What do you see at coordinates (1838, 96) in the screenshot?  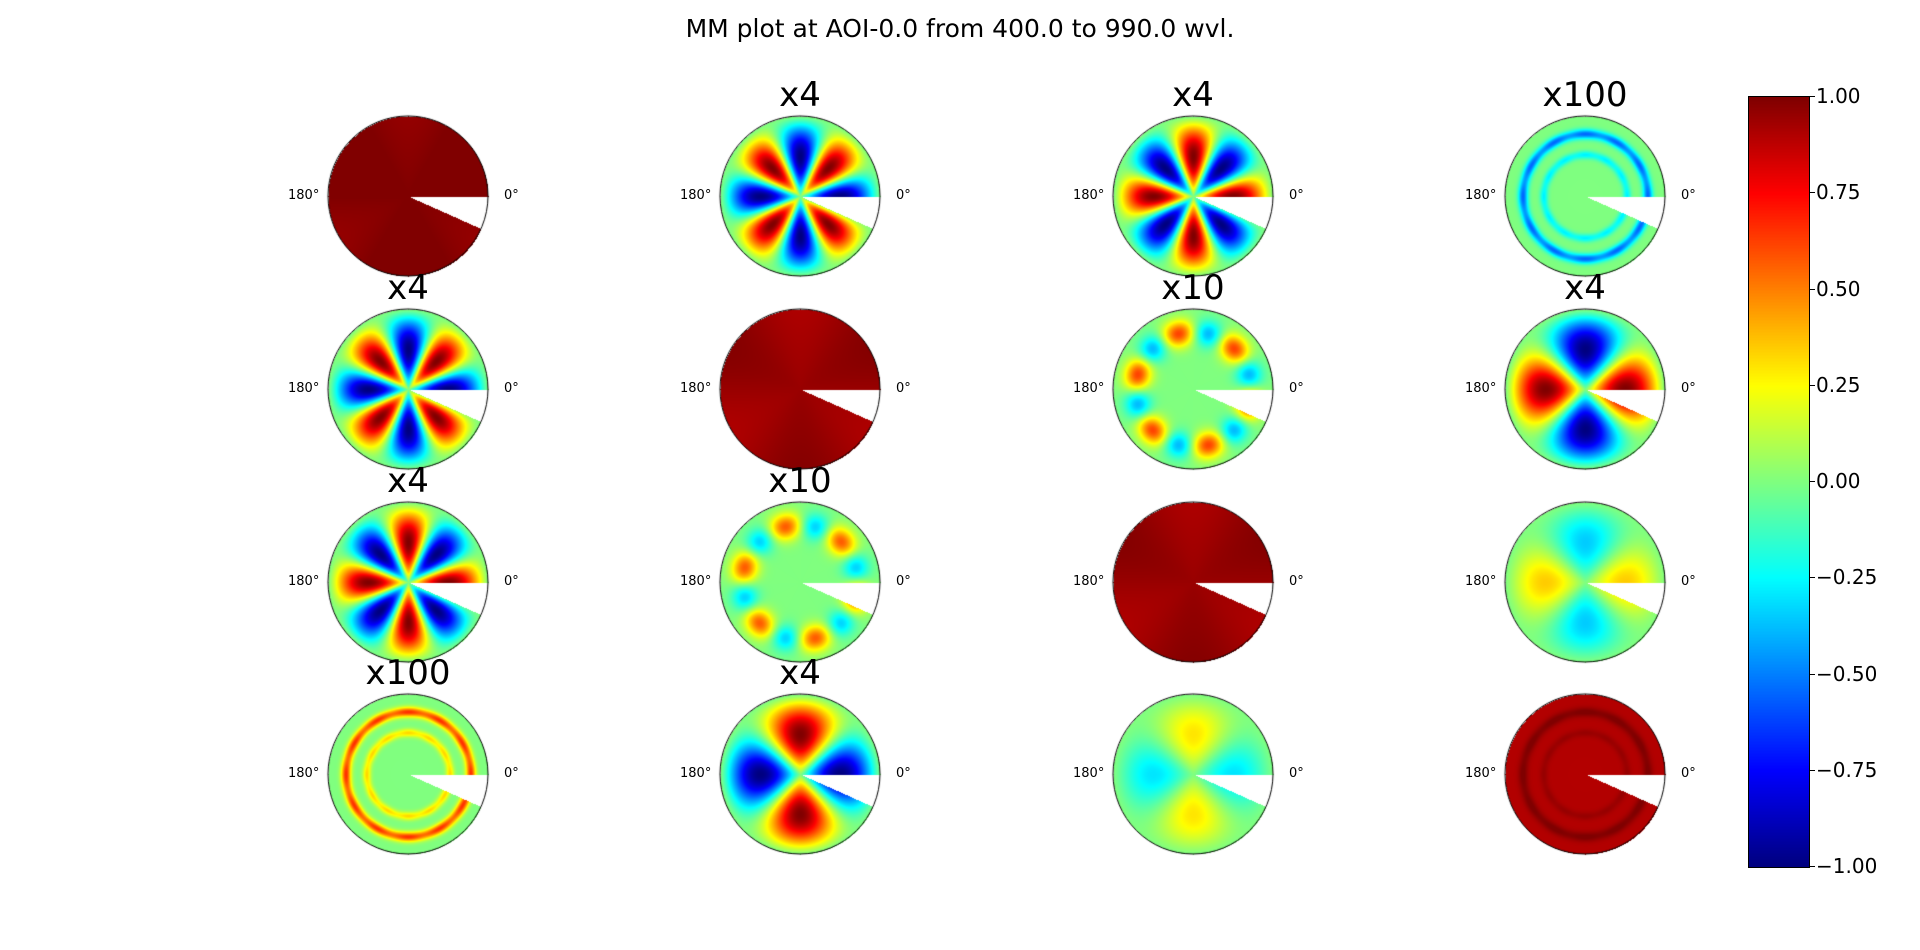 I see `colorbar-tick-label: 1.00` at bounding box center [1838, 96].